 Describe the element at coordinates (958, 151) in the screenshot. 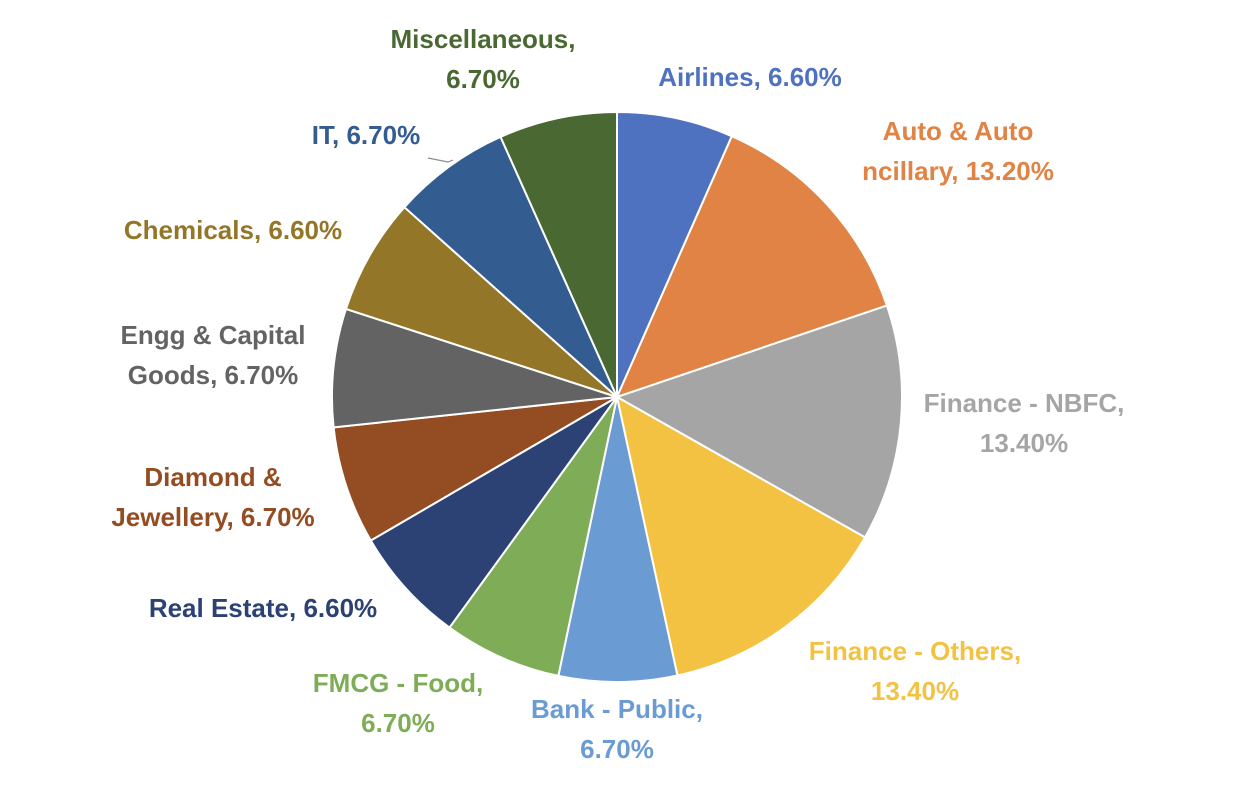

I see `slice-label-auto-auto-ancillary: Auto & Auto ncillary, 13.20%` at that location.